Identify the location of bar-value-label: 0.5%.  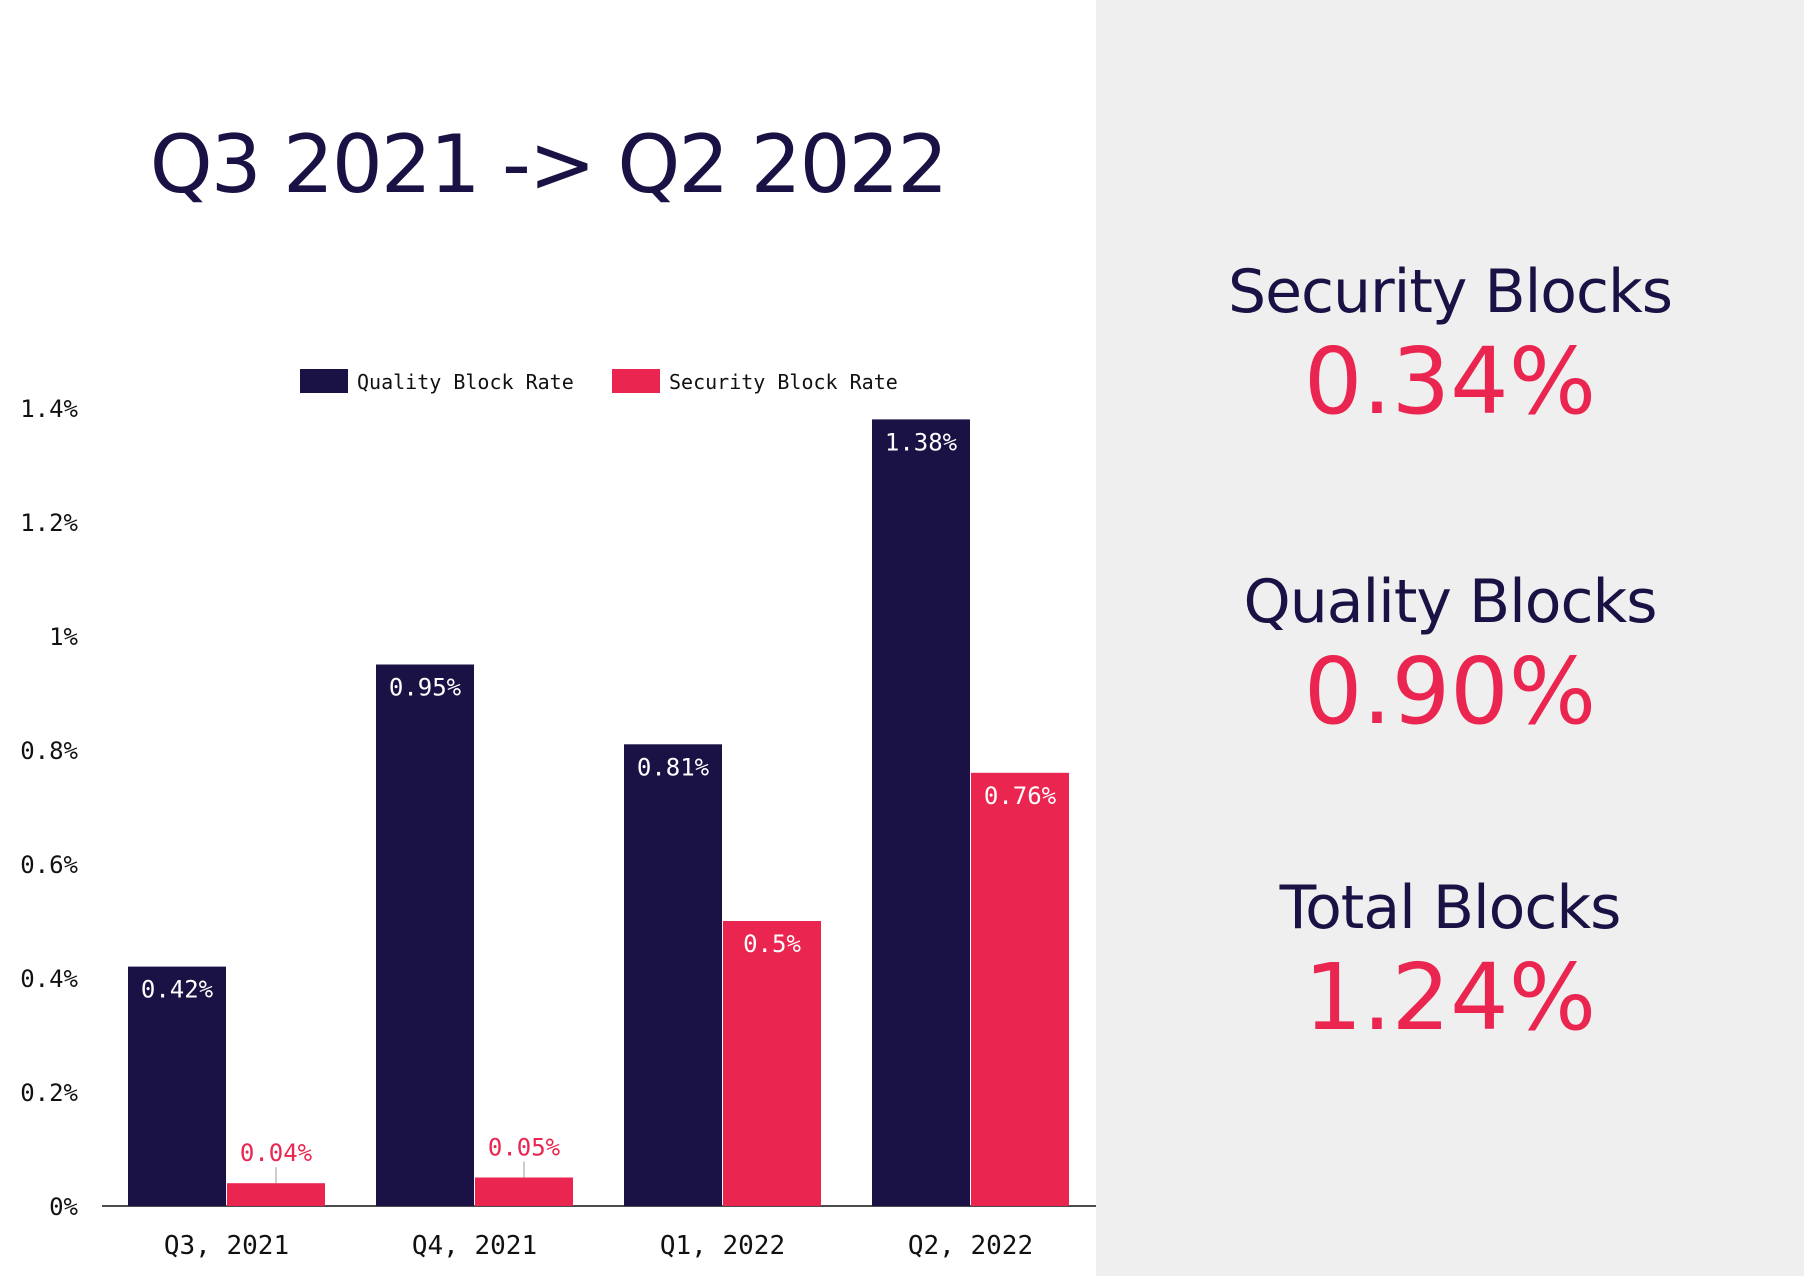
(772, 944).